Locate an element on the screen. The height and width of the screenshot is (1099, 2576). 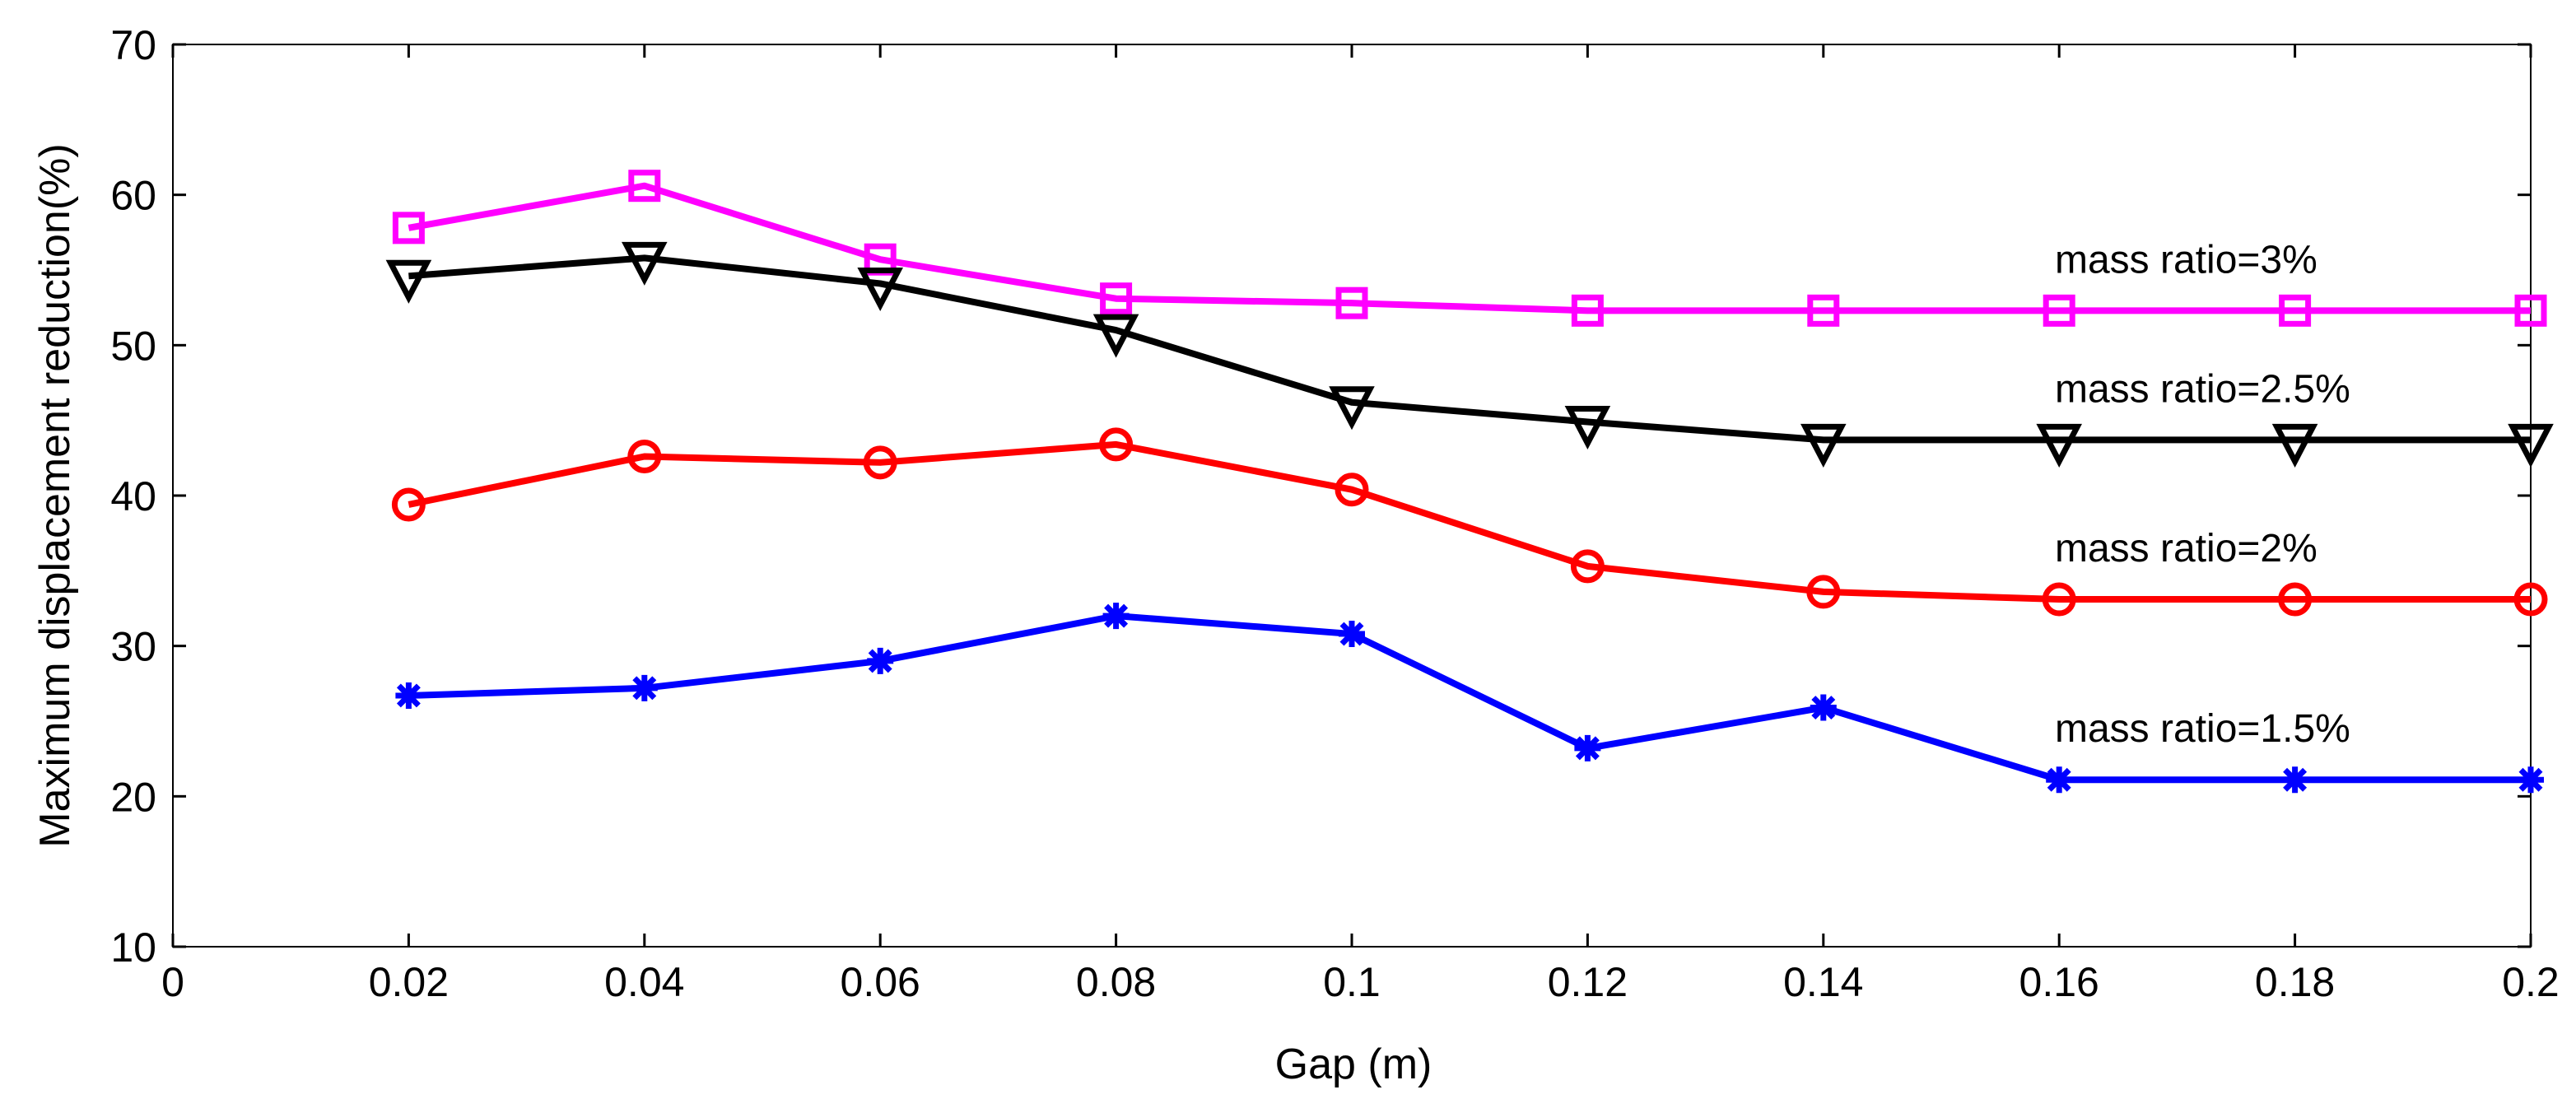
series-label: mass ratio=2.5% is located at coordinates (2202, 389).